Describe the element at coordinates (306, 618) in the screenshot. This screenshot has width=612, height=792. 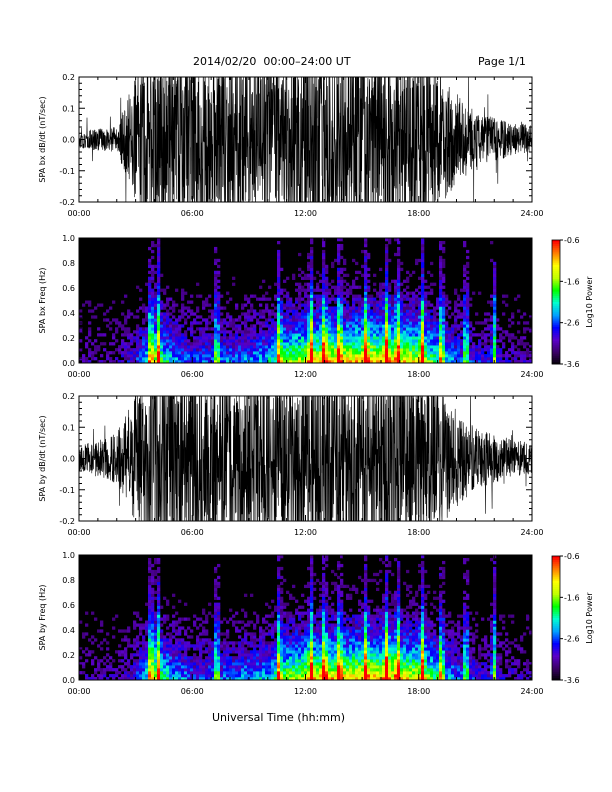
I see `spectrogram-image` at that location.